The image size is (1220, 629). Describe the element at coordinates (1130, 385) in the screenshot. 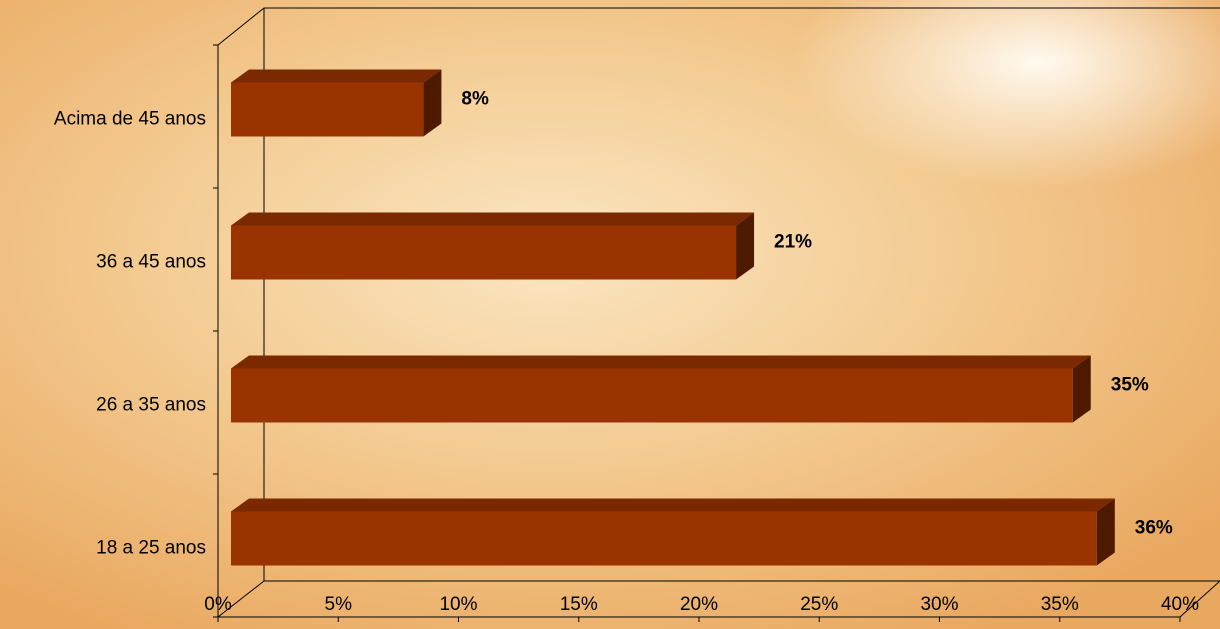

I see `value-label: 35%` at that location.